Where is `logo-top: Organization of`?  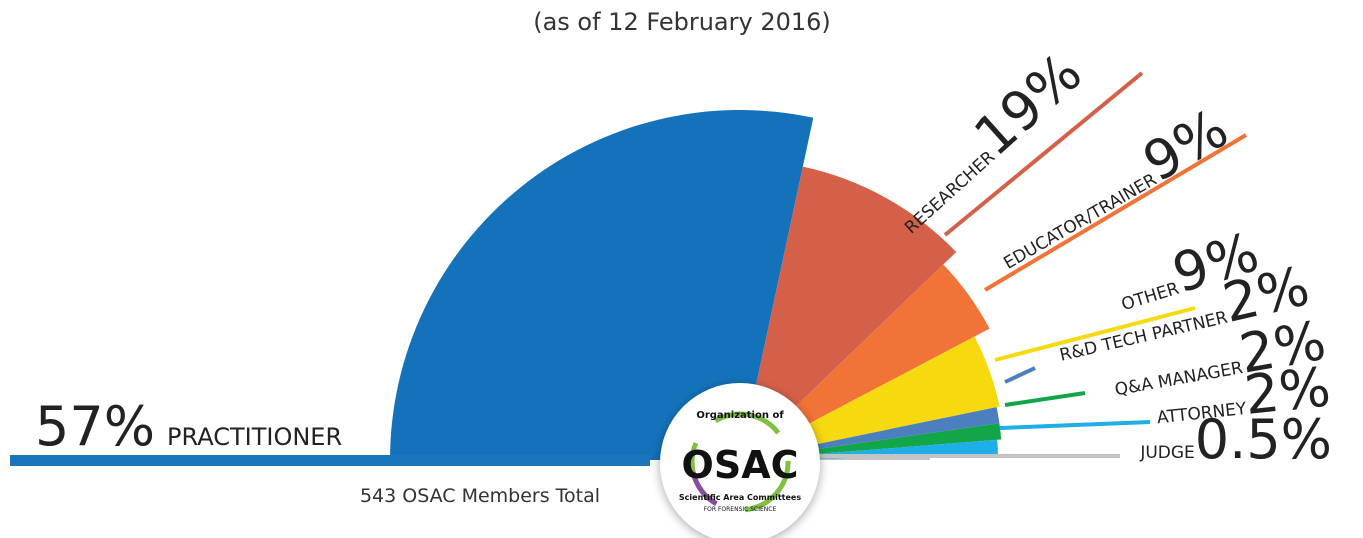
logo-top: Organization of is located at coordinates (740, 415).